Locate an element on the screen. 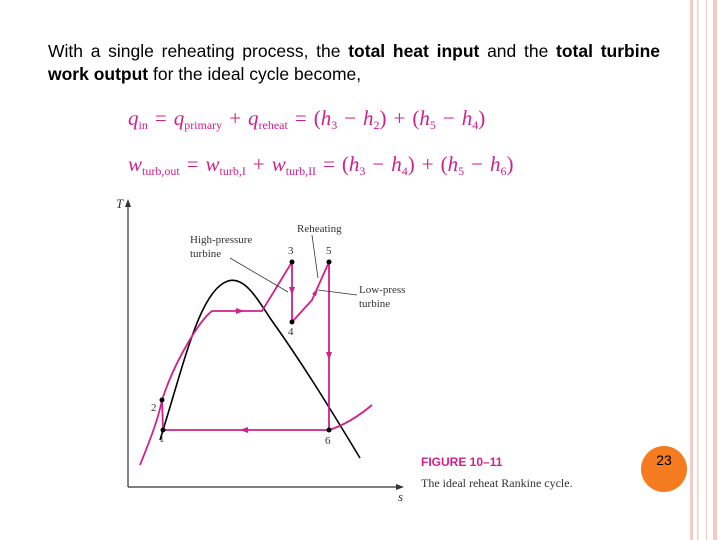  diagram-label: Reheating is located at coordinates (319, 229).